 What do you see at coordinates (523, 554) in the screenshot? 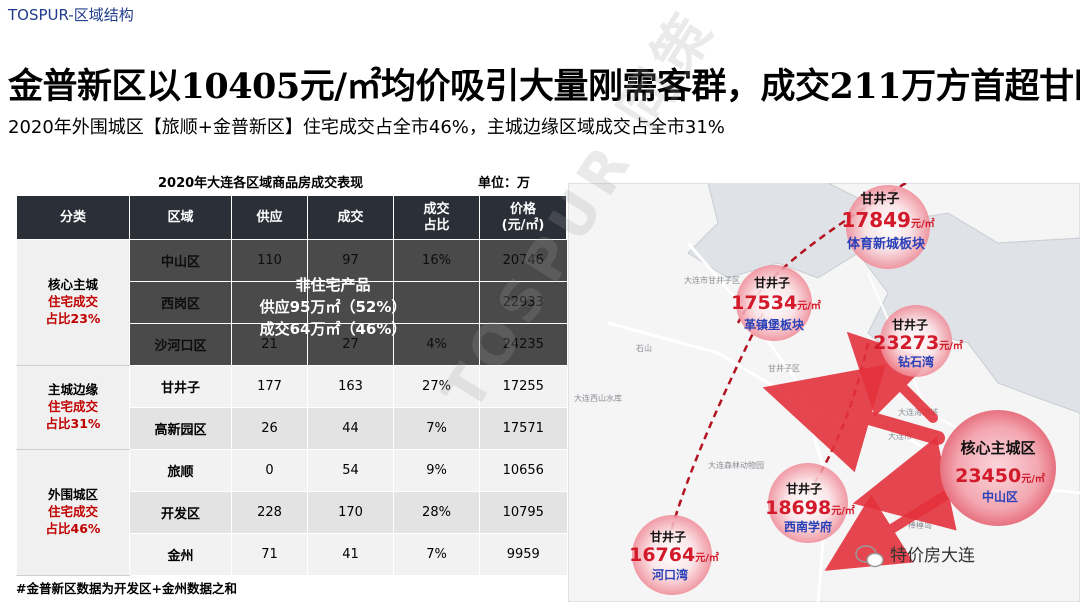
I see `price-cell: 9959` at bounding box center [523, 554].